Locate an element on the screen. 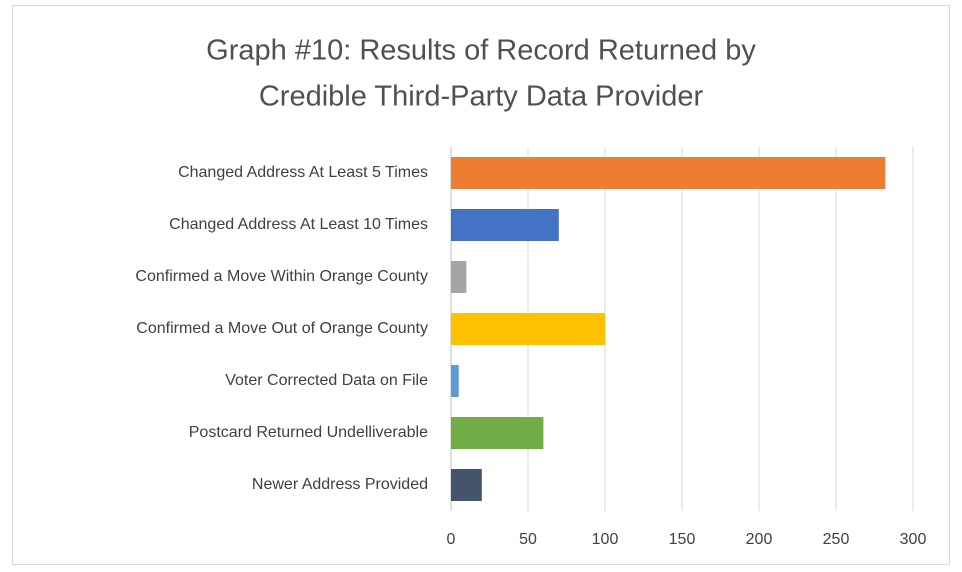 This screenshot has height=572, width=962. y-tick-label: Voter Corrected Data on File is located at coordinates (326, 380).